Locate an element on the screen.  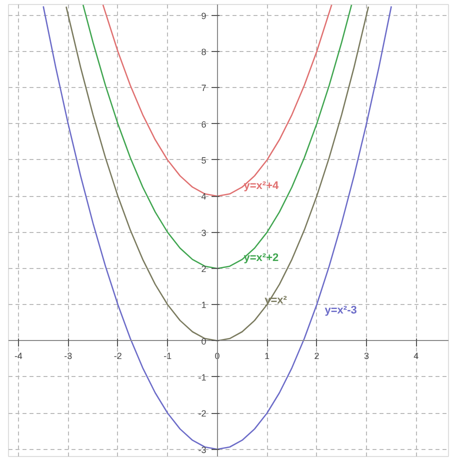
y-tick-label: -2 is located at coordinates (202, 413).